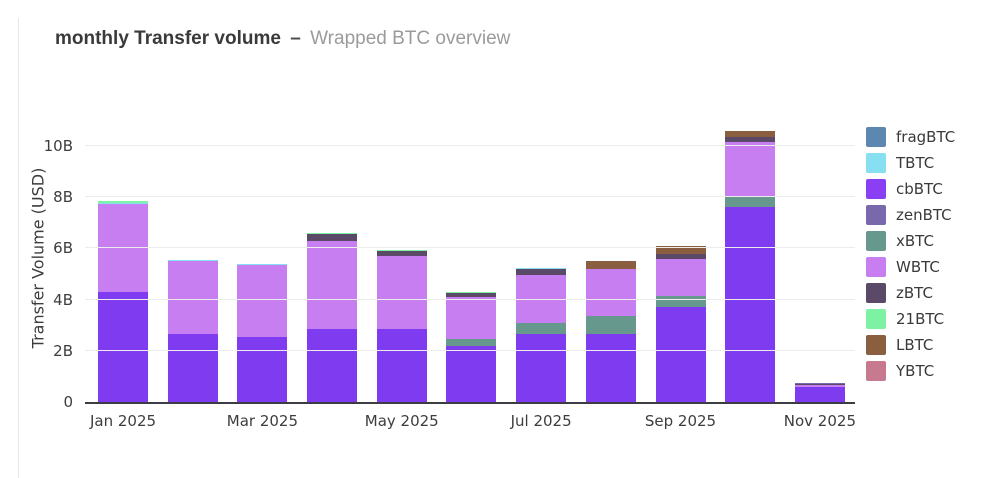 This screenshot has height=478, width=996. Describe the element at coordinates (168, 38) in the screenshot. I see `chart-title-main: monthly Transfer volume` at that location.